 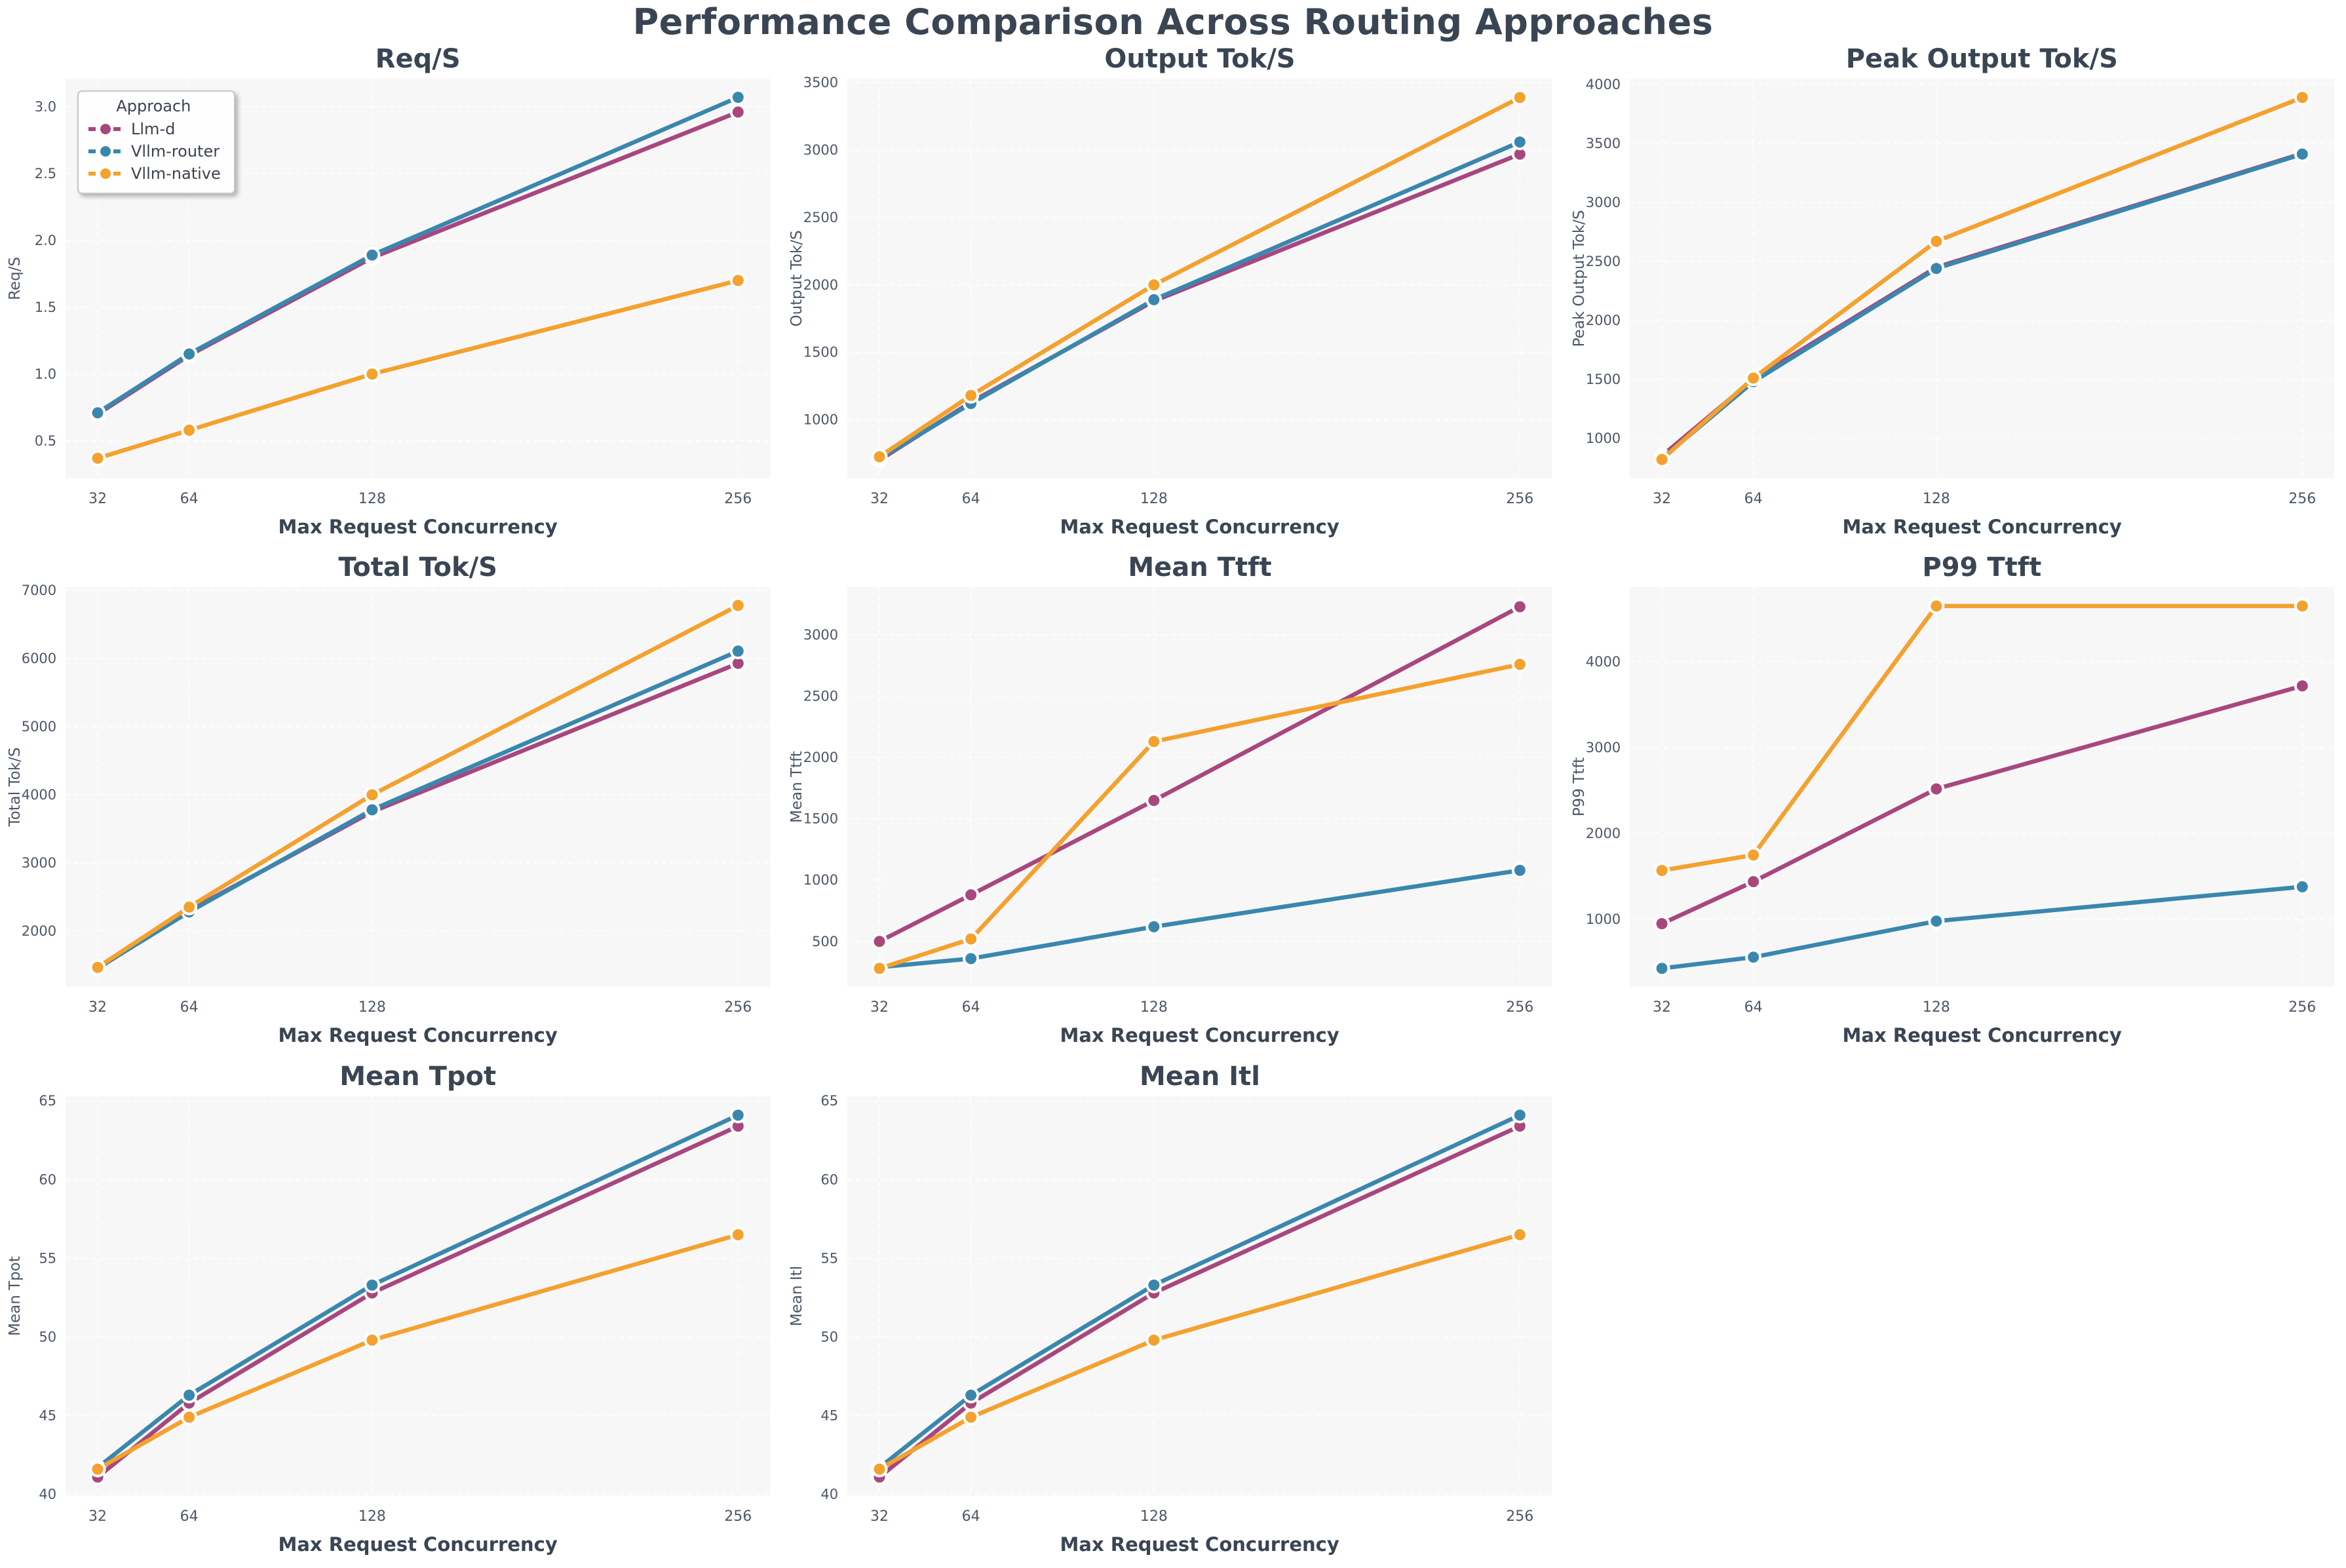 What do you see at coordinates (156, 142) in the screenshot?
I see `legend: Approach Llm-d Vllm-router Vllm-native` at bounding box center [156, 142].